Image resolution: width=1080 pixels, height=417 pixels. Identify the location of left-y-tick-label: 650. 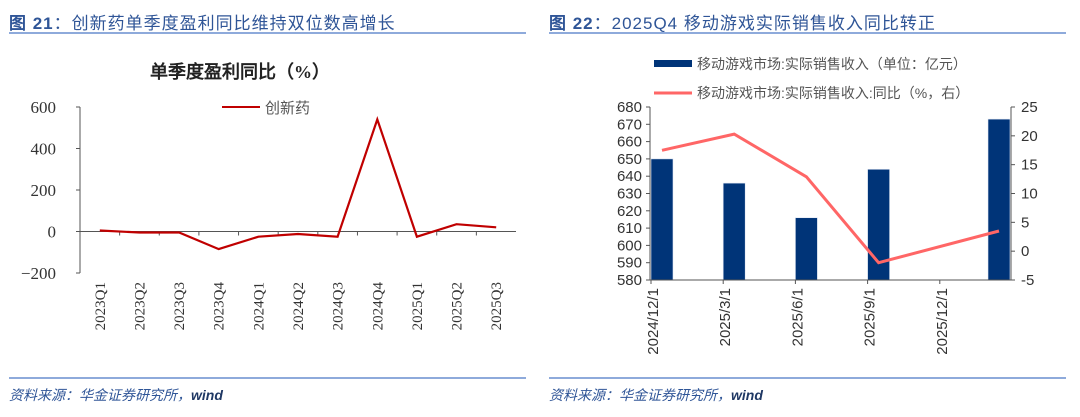
(629, 159).